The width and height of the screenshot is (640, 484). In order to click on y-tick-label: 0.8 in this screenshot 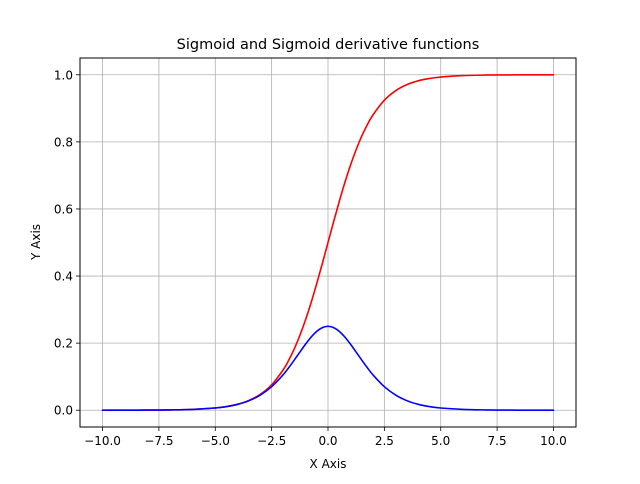, I will do `click(63, 142)`.